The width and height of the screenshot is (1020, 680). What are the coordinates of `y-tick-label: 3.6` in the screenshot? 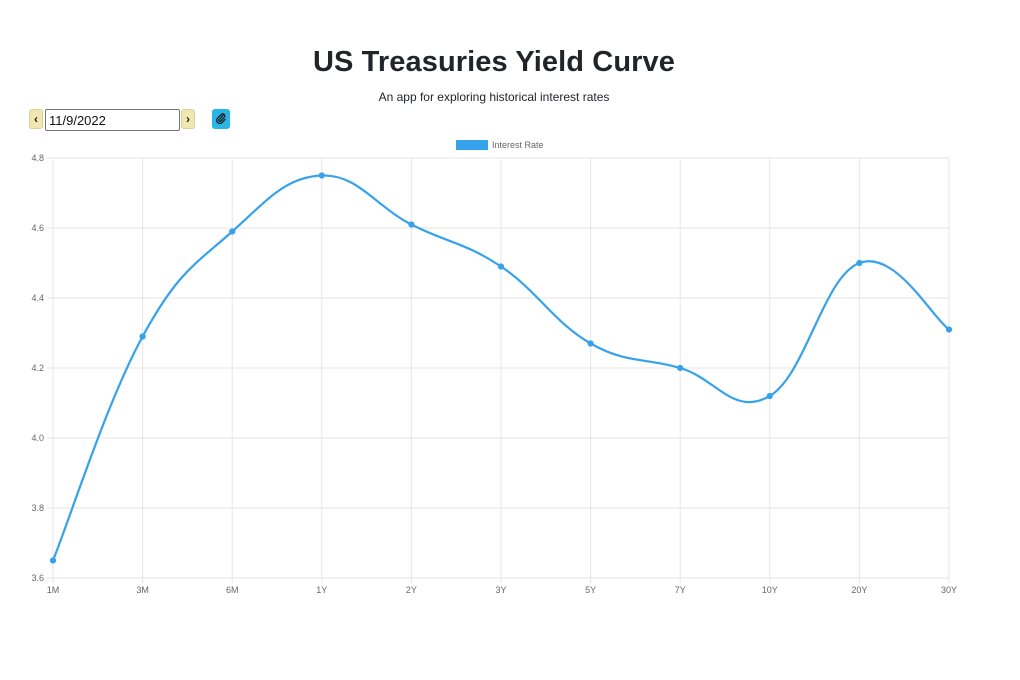 It's located at (37, 578).